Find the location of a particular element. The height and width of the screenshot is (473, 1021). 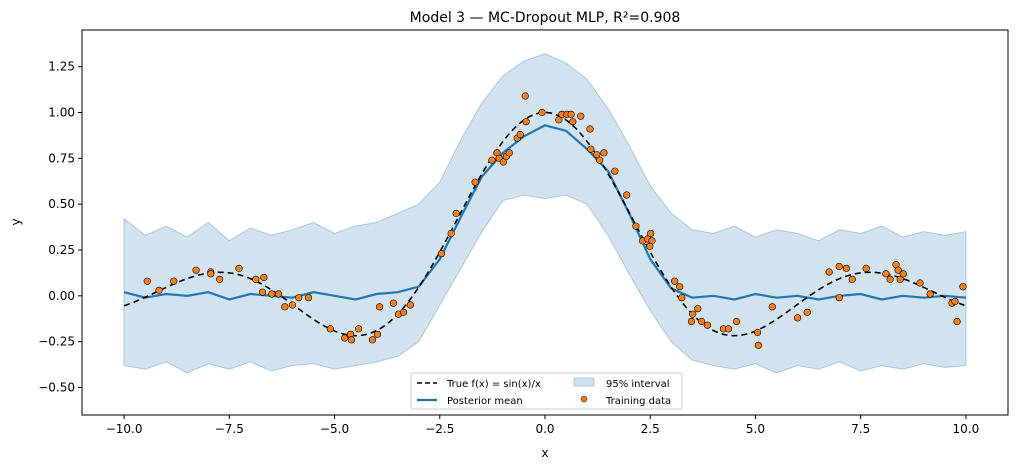

x-tick-label: −7.5 is located at coordinates (229, 429).